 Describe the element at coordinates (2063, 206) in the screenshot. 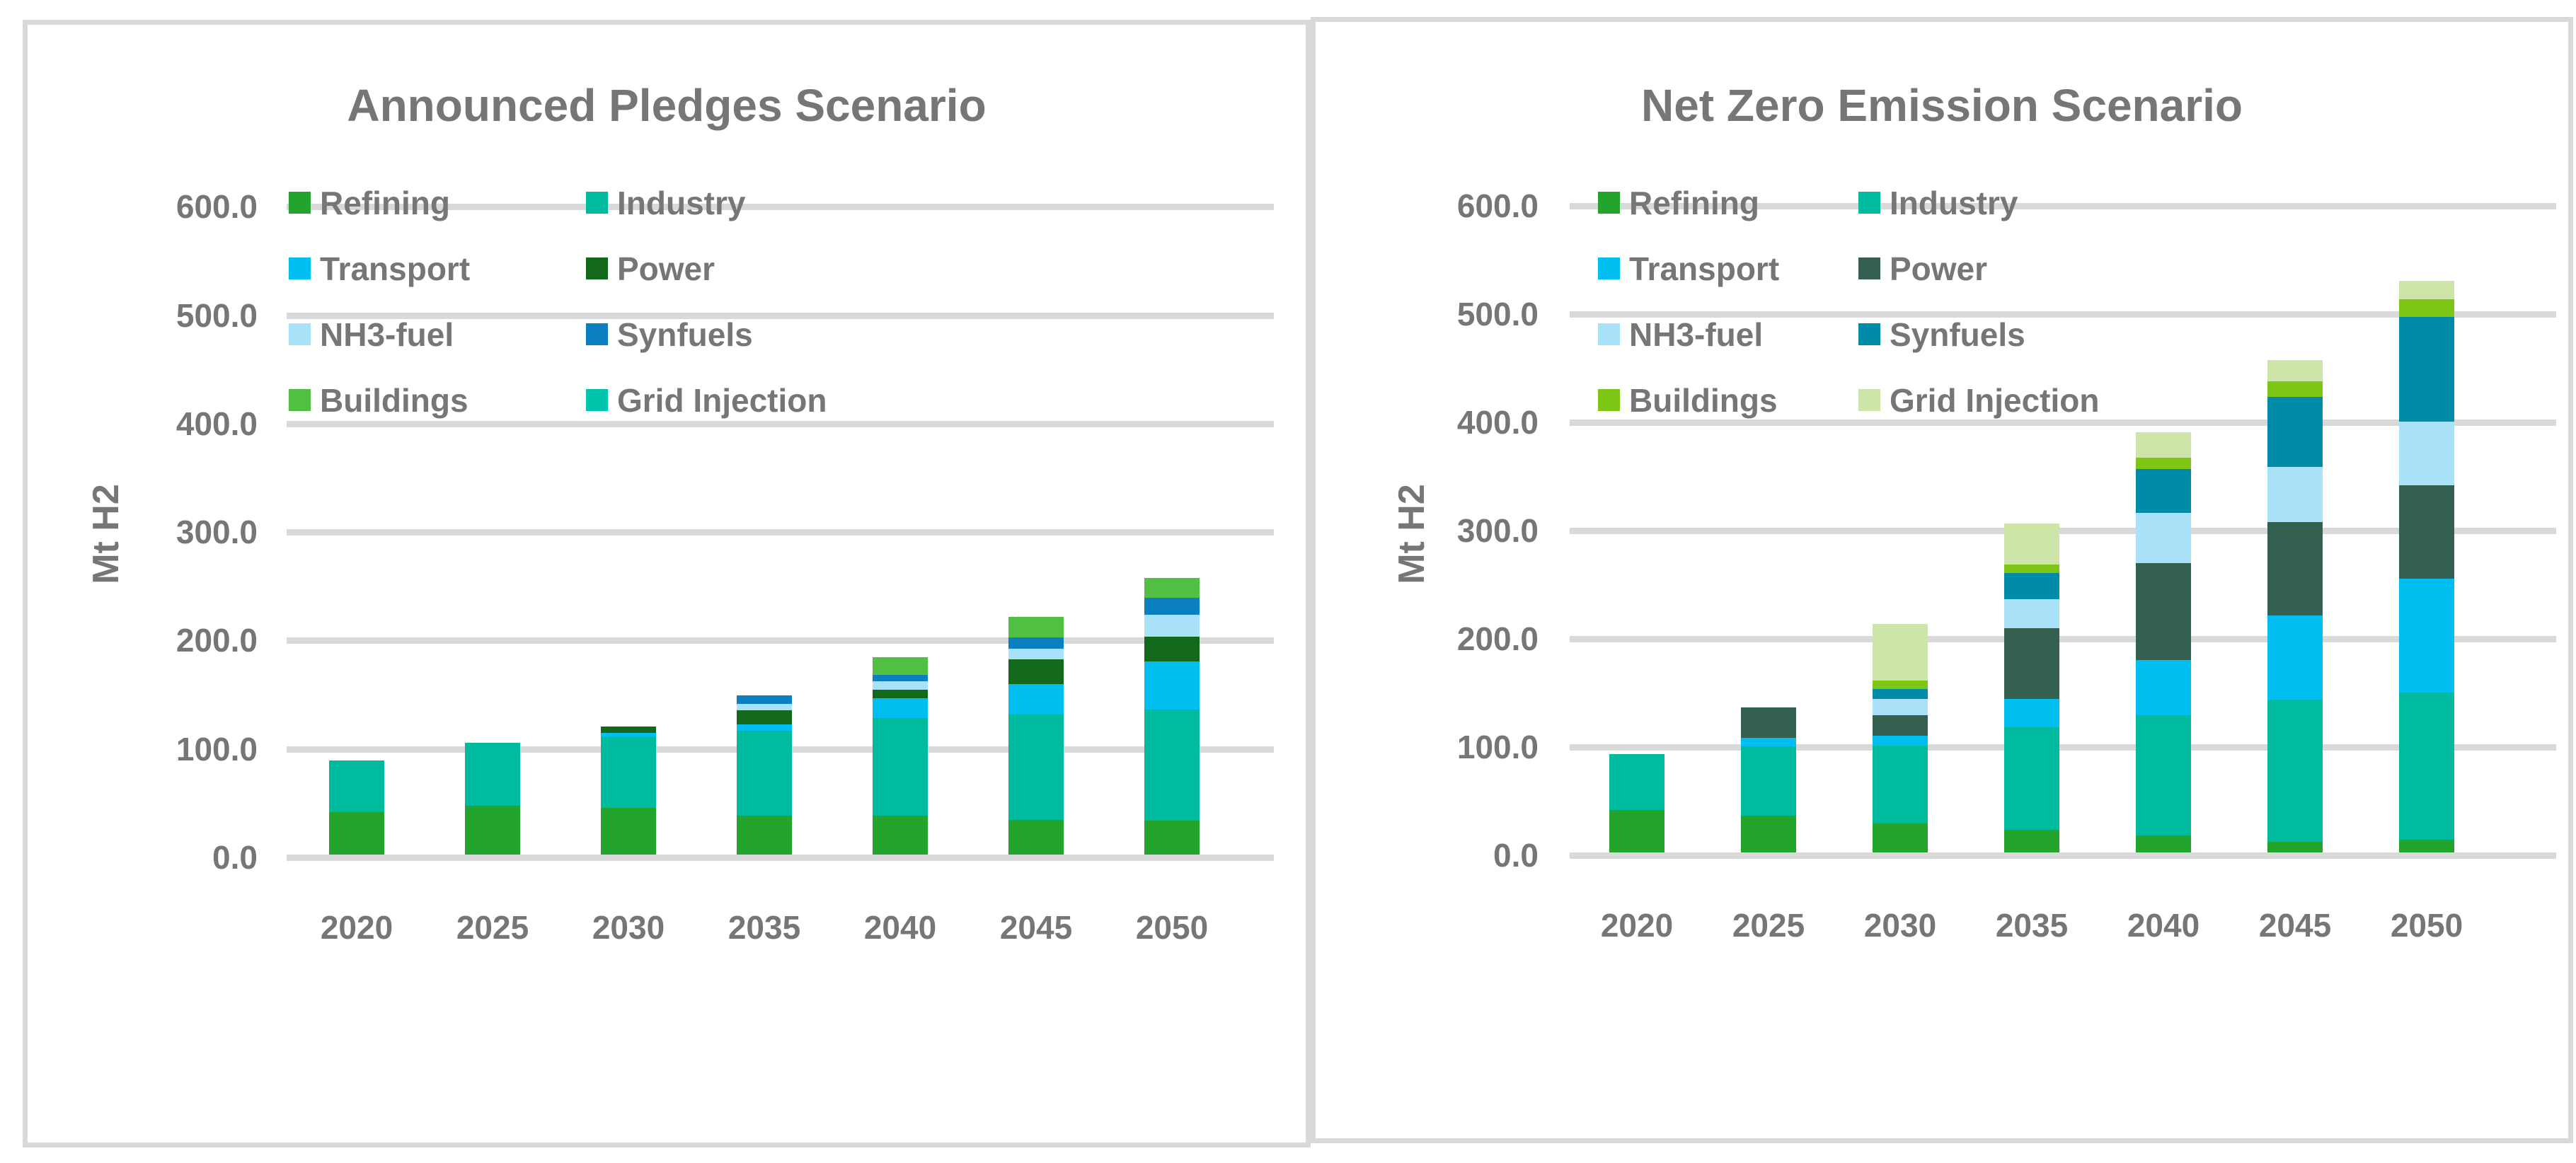

I see `gridline-600.0` at that location.